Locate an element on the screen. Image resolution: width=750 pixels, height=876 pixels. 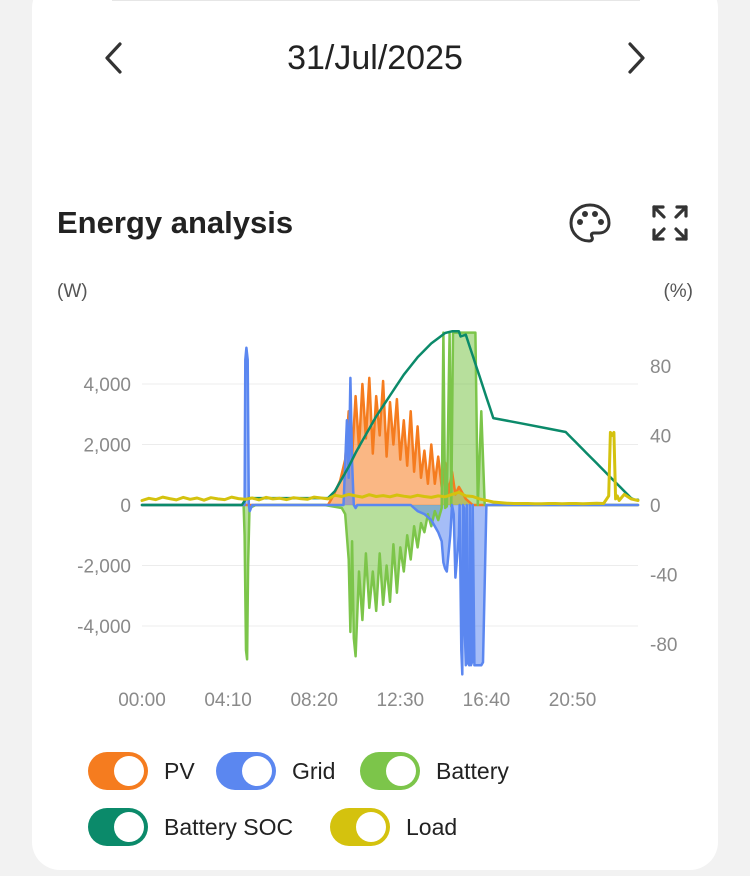
next-day-button is located at coordinates (637, 58).